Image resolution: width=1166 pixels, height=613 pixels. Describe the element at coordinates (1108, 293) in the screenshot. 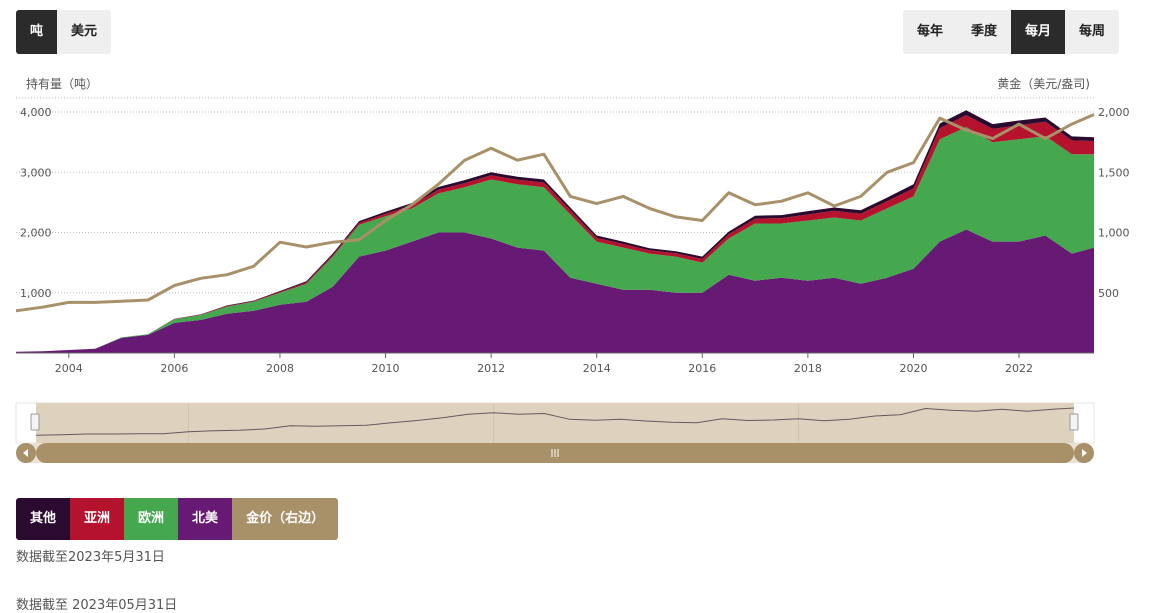

I see `right-tick-label: 500` at that location.